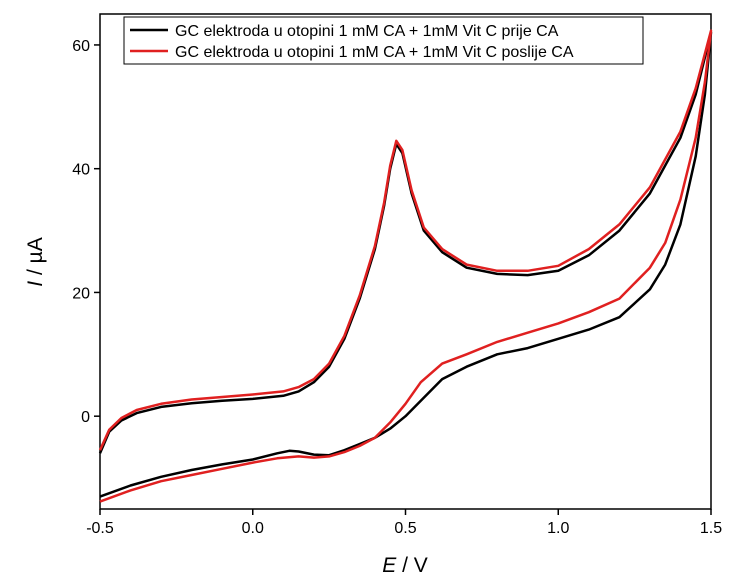 This screenshot has height=579, width=729. What do you see at coordinates (405, 528) in the screenshot?
I see `x-tick-label: 0.5` at bounding box center [405, 528].